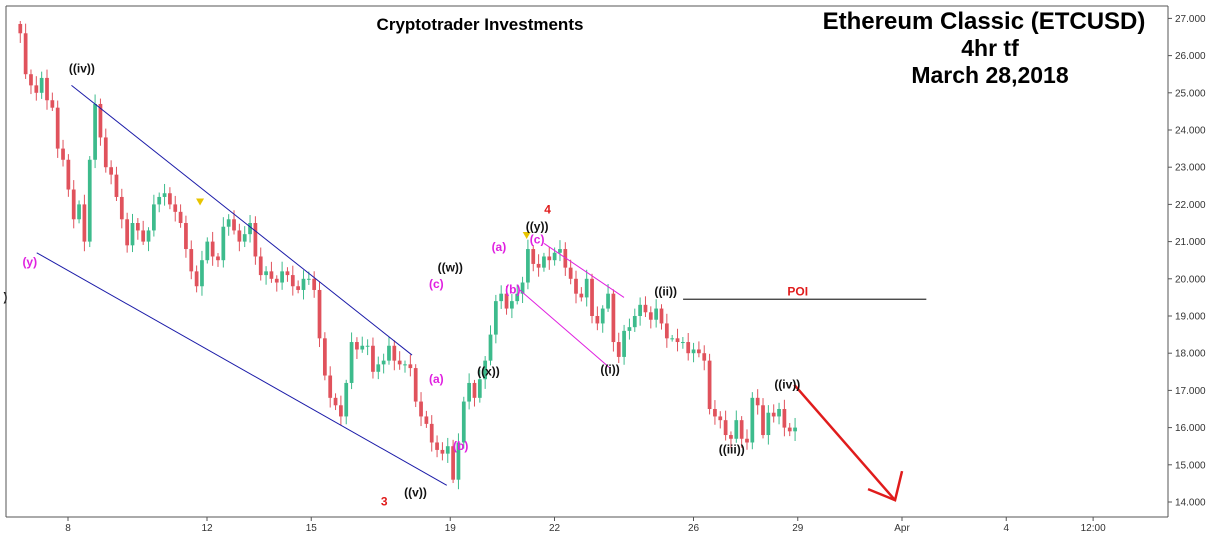  I want to click on y-tick-label: 14.000, so click(1190, 503).